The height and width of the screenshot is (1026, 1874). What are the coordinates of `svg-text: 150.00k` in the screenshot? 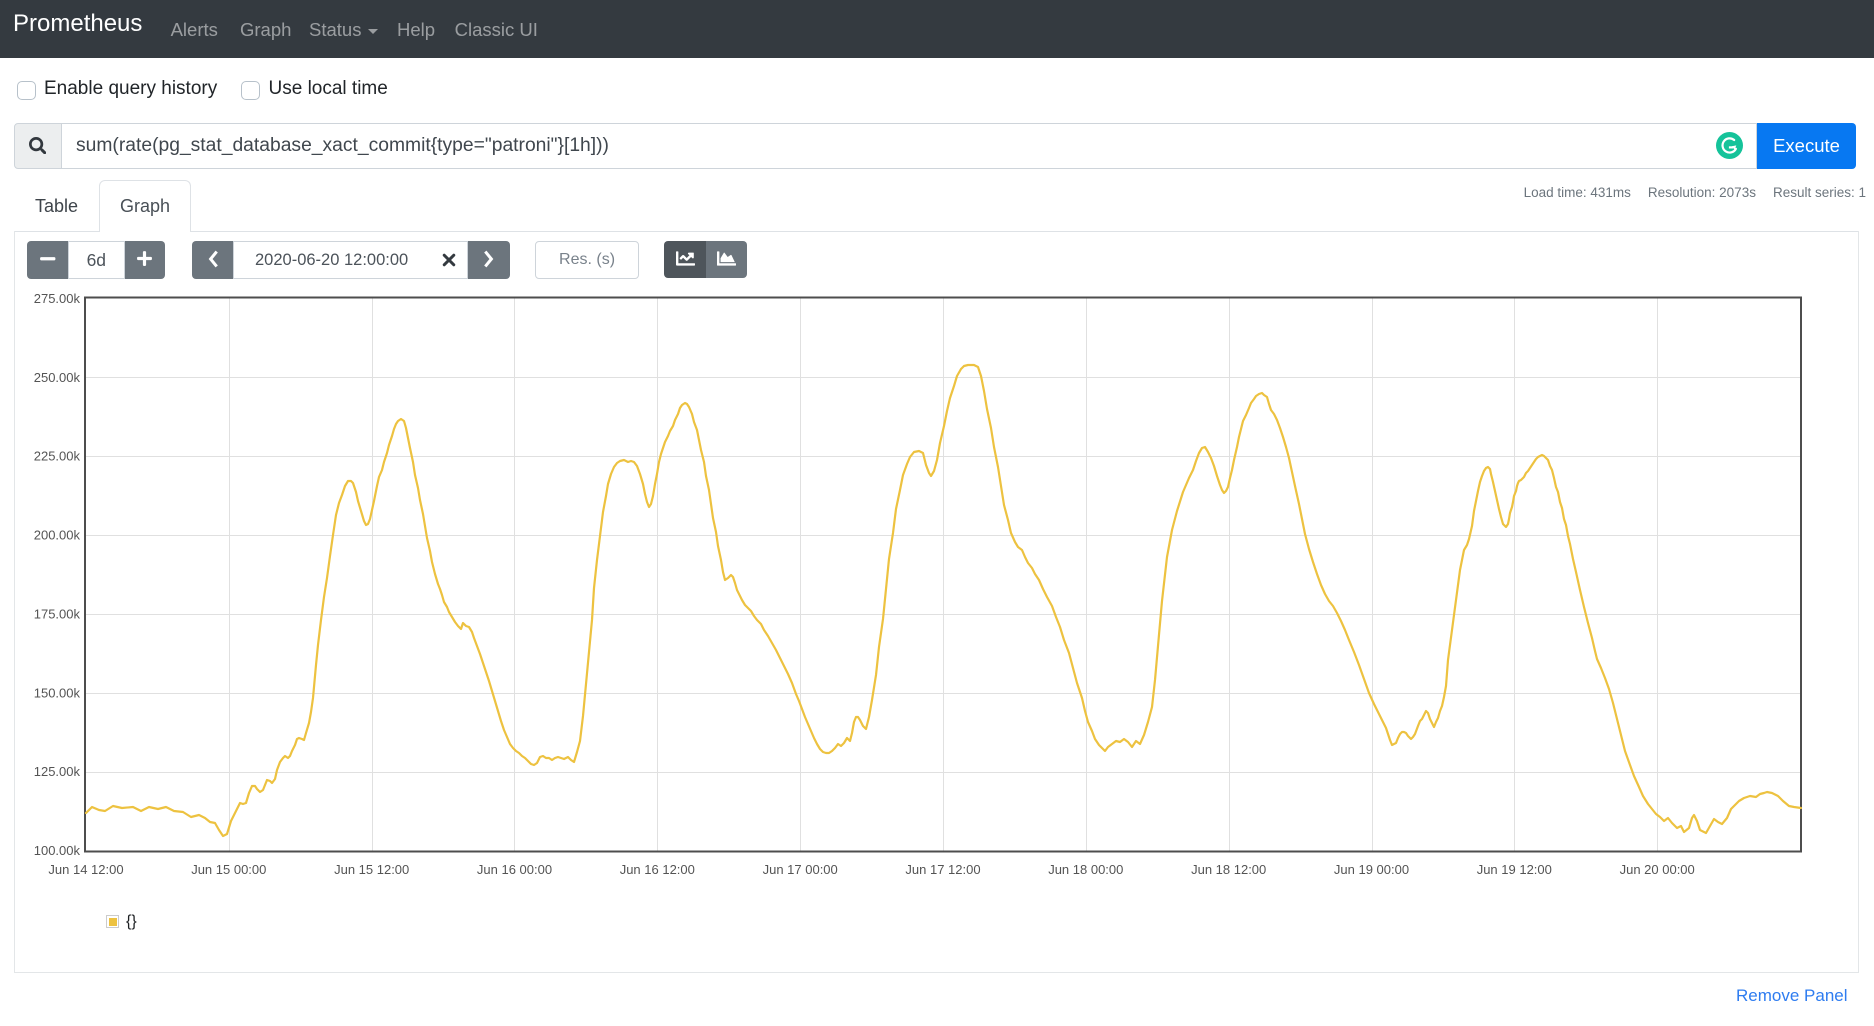 It's located at (57, 692).